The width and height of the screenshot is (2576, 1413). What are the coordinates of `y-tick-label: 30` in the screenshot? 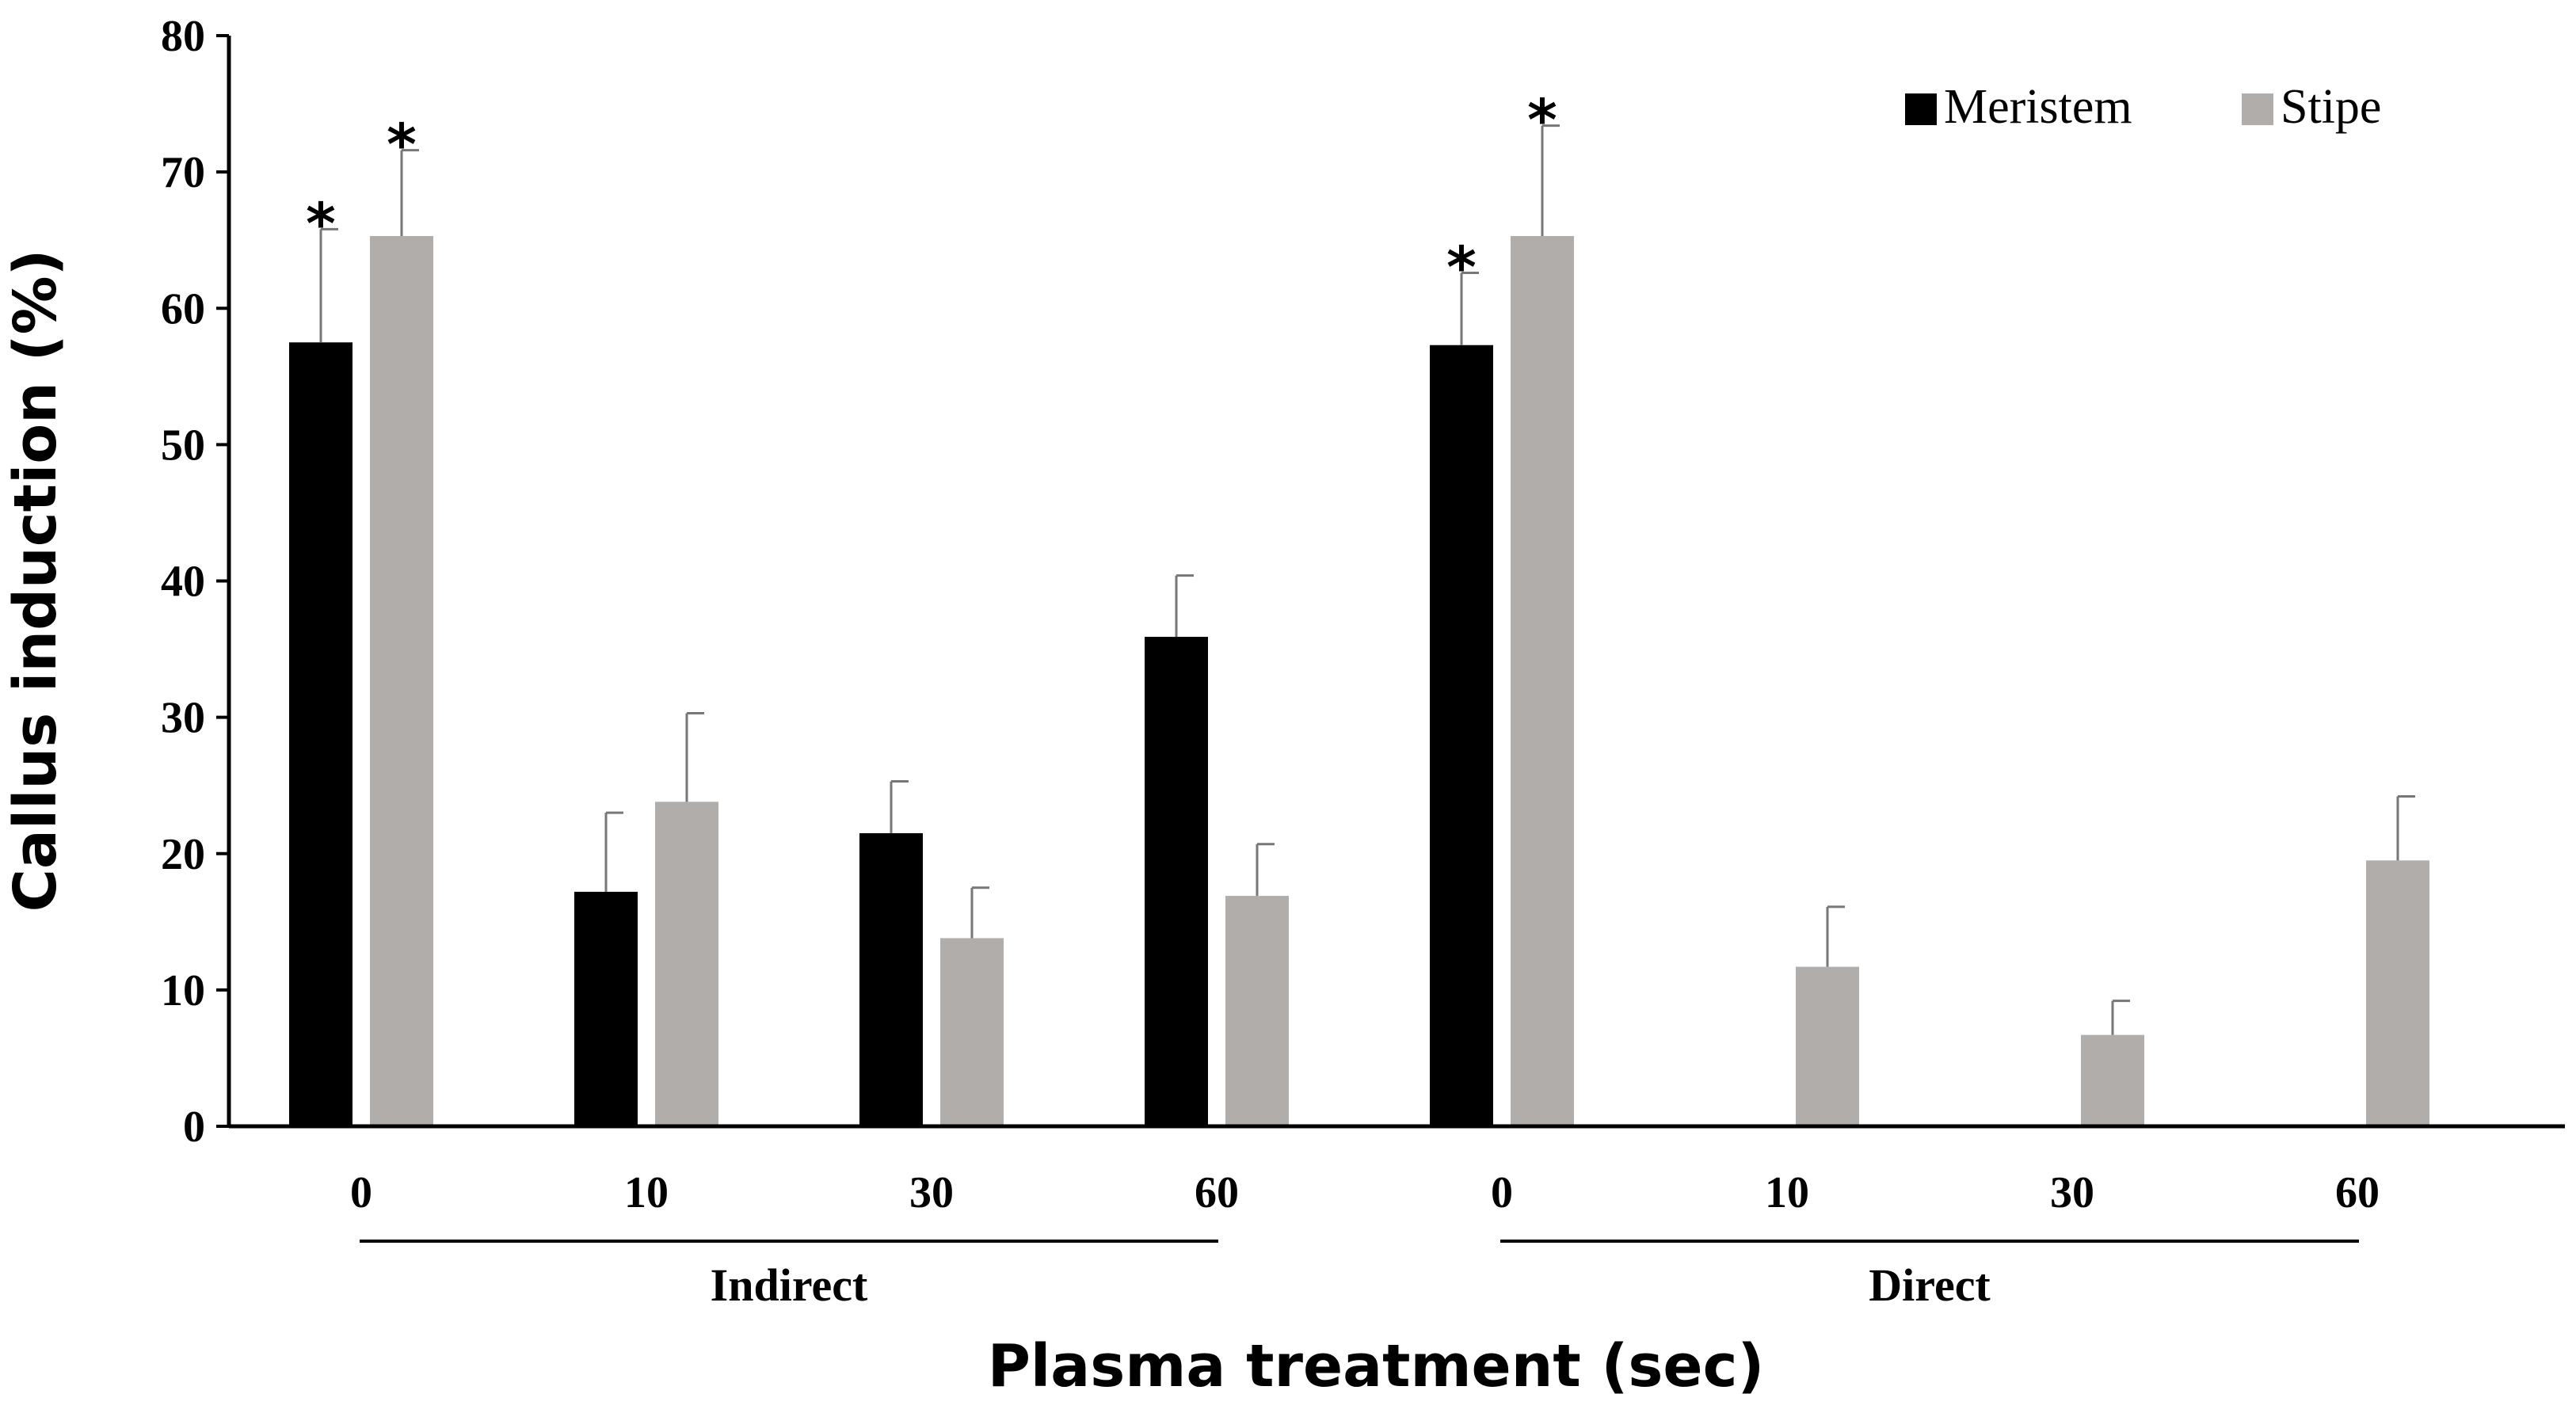 It's located at (183, 718).